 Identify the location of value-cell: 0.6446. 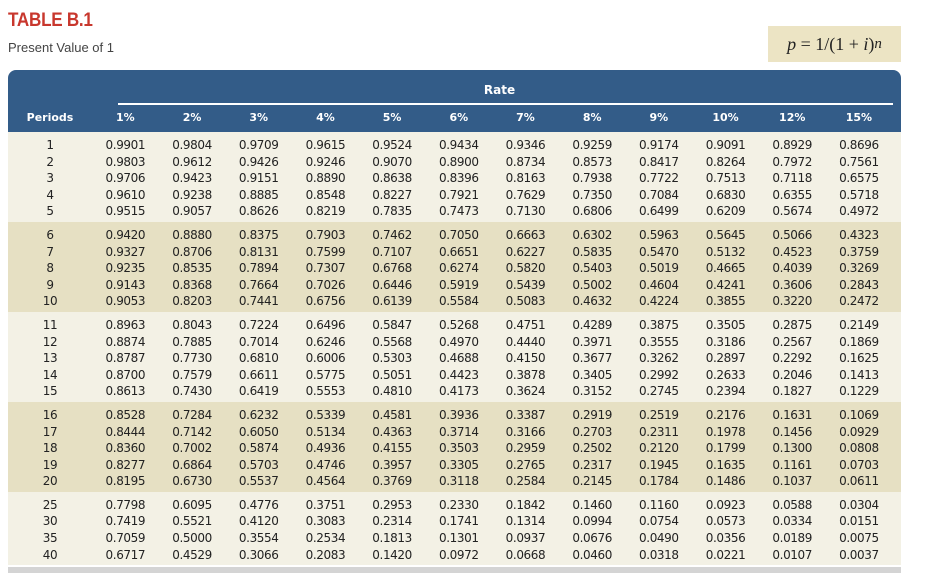
(392, 284).